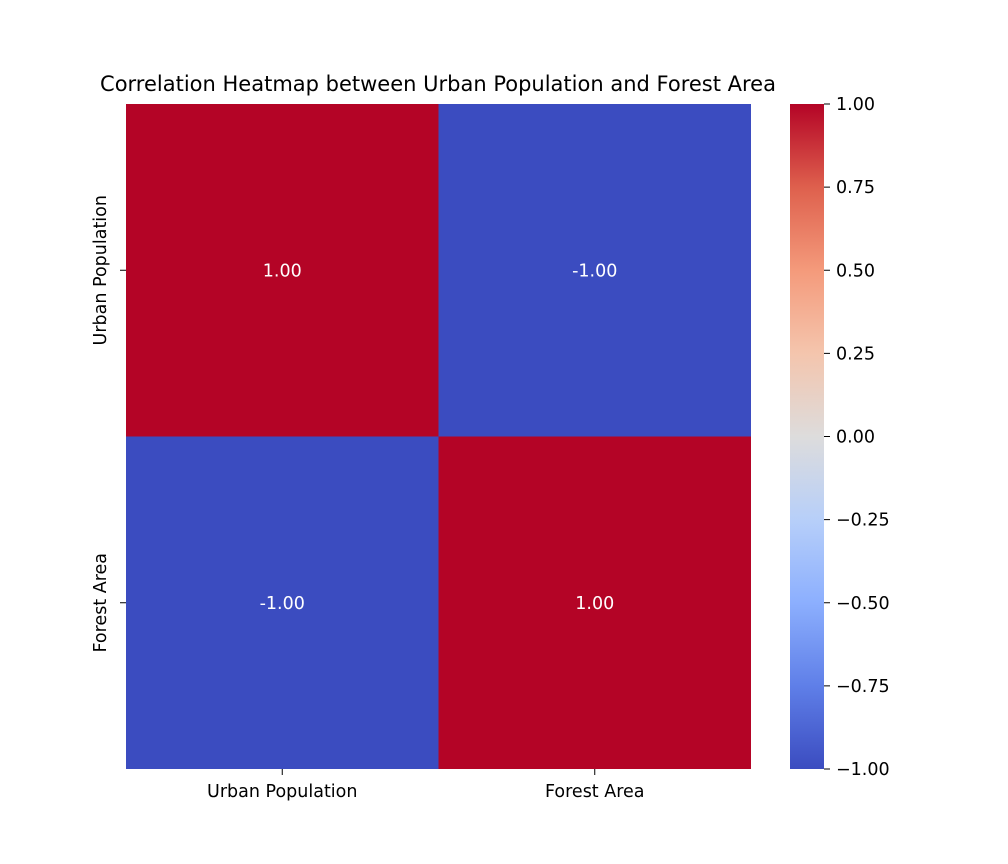 This screenshot has width=1008, height=864. I want to click on colorbar-gradient, so click(807, 436).